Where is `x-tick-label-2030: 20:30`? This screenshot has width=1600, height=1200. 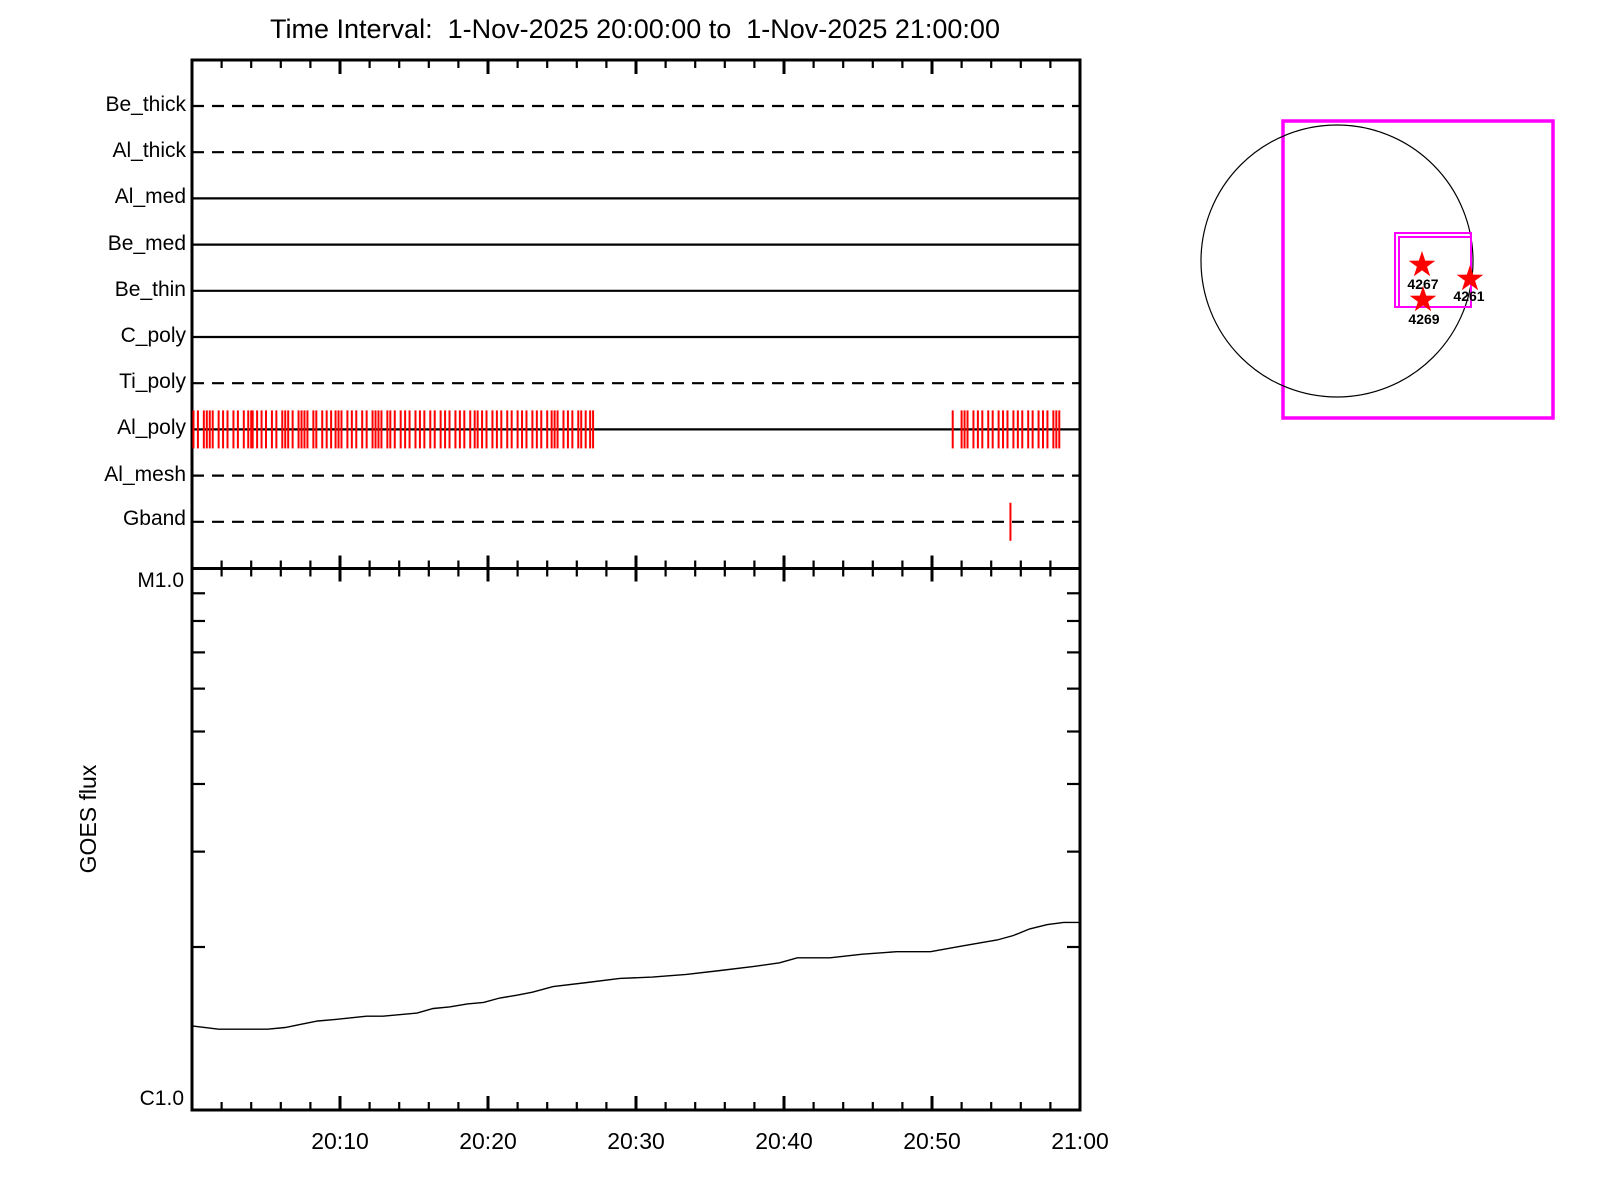 x-tick-label-2030: 20:30 is located at coordinates (636, 1141).